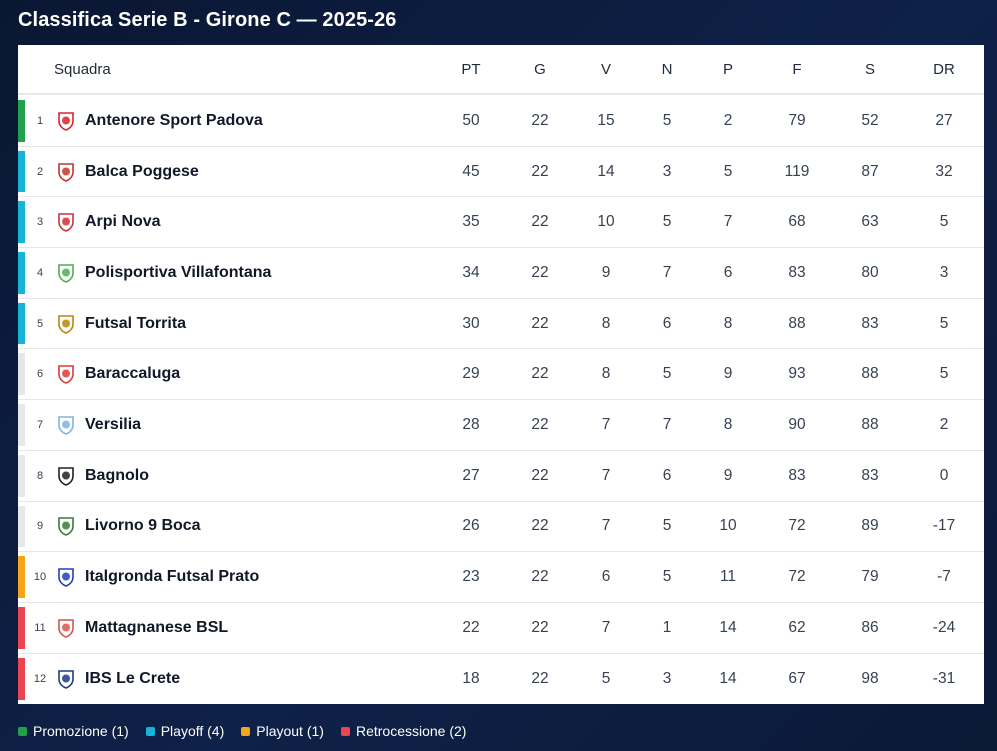 The width and height of the screenshot is (997, 751). I want to click on table-row: 4 Polisportiva Villafontana 34 22 9 7 6 83 80 3, so click(501, 273).